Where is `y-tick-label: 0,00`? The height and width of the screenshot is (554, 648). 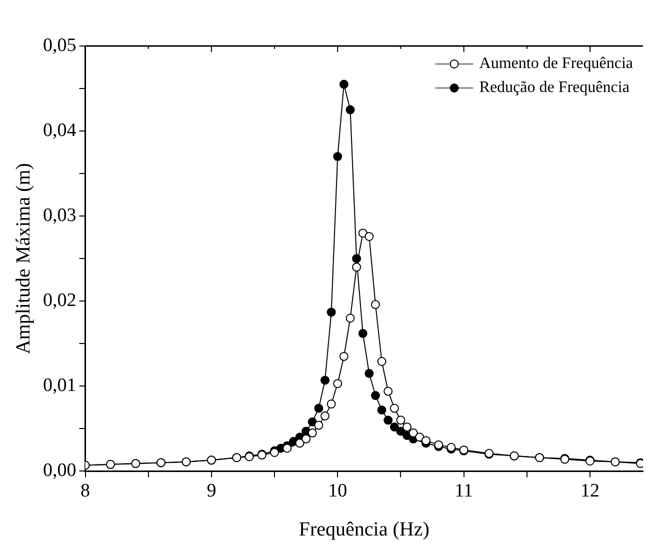 y-tick-label: 0,00 is located at coordinates (59, 471).